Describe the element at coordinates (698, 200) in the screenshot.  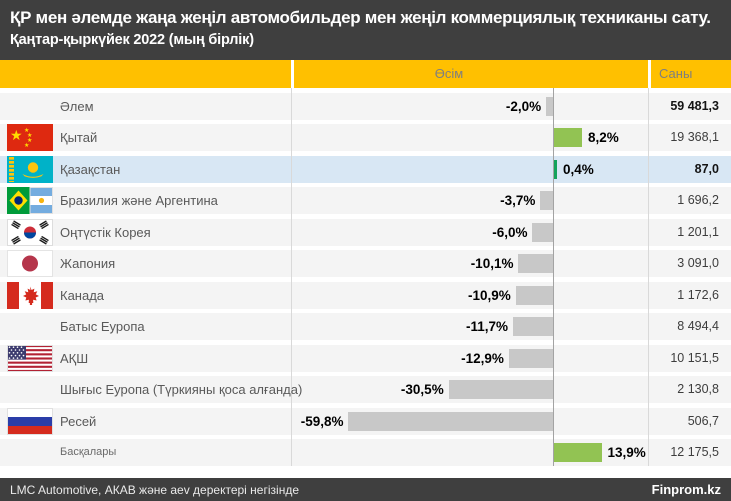
I see `count-value: 1 696,2` at that location.